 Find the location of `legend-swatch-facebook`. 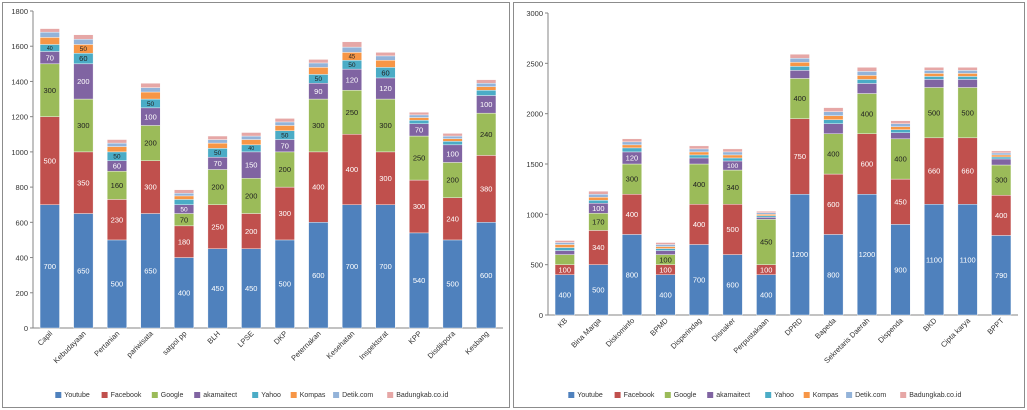

legend-swatch-facebook is located at coordinates (617, 395).